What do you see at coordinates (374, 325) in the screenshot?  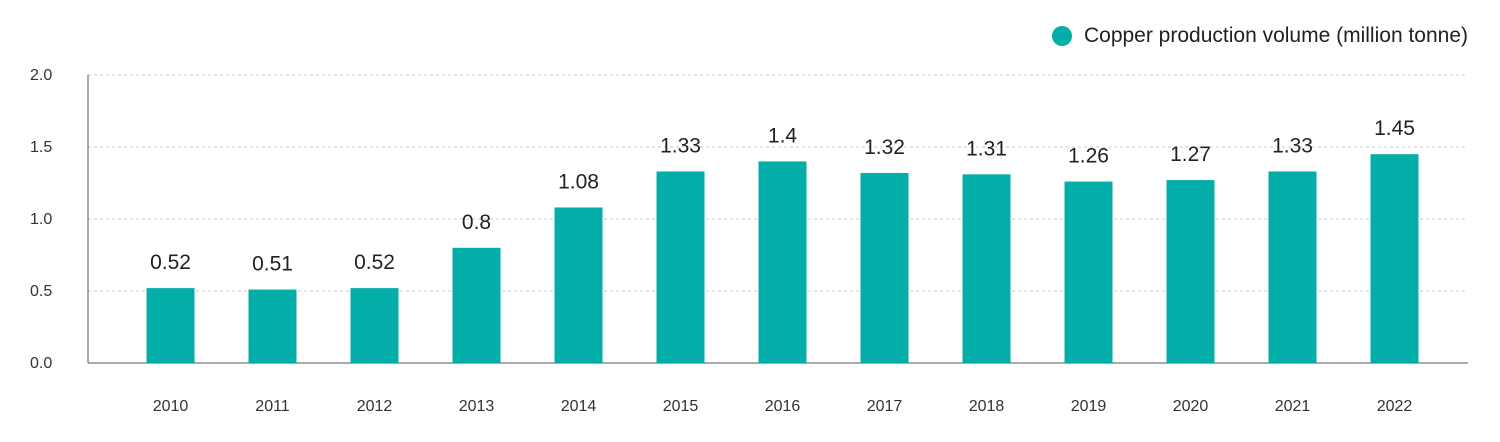 I see `bar-2012` at bounding box center [374, 325].